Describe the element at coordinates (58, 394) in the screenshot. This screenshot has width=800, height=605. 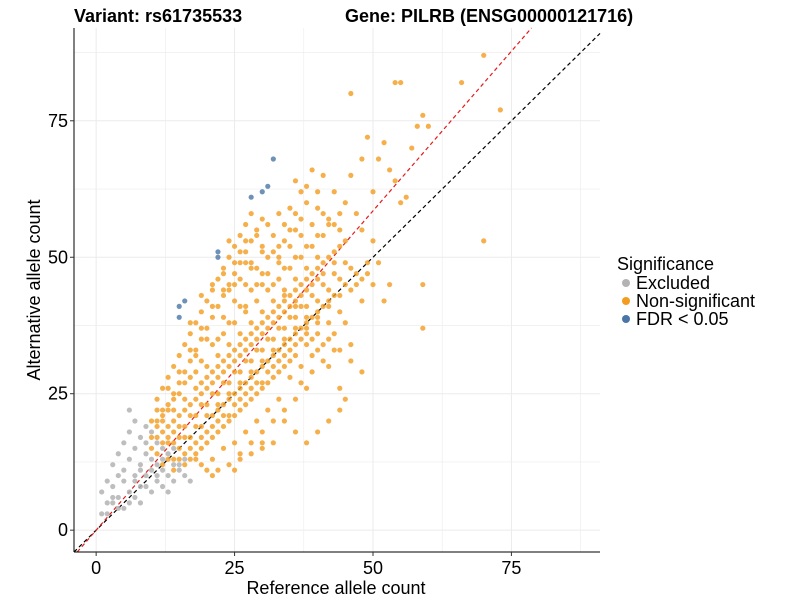
I see `y-tick-label: 25` at that location.